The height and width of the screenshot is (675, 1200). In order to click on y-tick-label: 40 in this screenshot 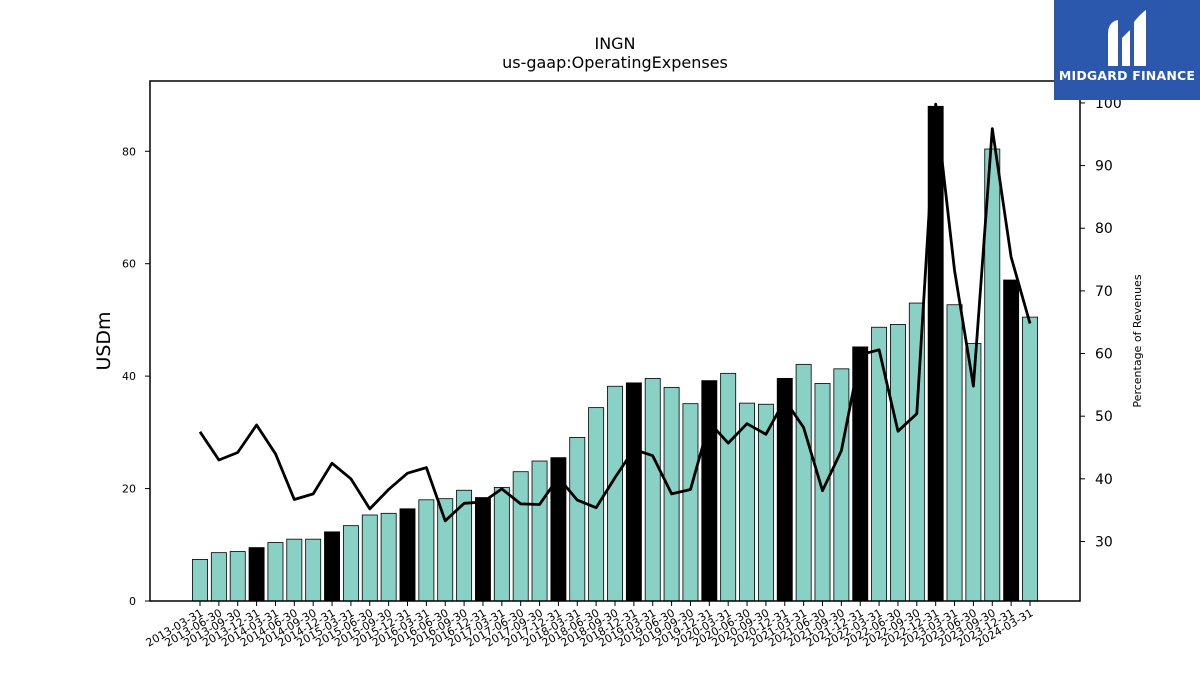, I will do `click(129, 376)`.